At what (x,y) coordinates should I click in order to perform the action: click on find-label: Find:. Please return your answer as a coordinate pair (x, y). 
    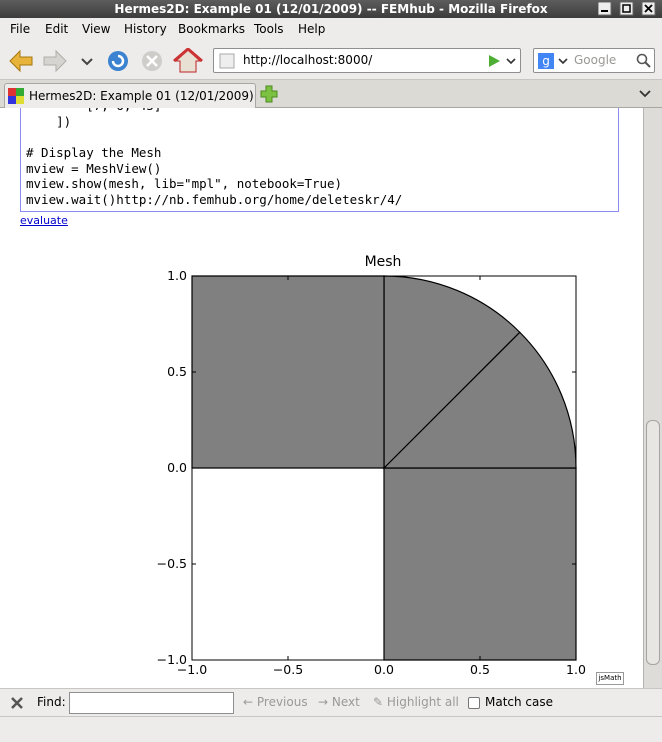
    Looking at the image, I should click on (51, 702).